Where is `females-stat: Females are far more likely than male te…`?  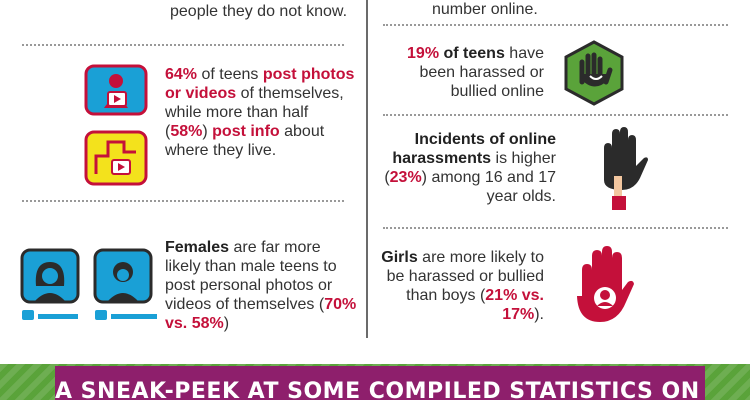 females-stat: Females are far more likely than male te… is located at coordinates (261, 285).